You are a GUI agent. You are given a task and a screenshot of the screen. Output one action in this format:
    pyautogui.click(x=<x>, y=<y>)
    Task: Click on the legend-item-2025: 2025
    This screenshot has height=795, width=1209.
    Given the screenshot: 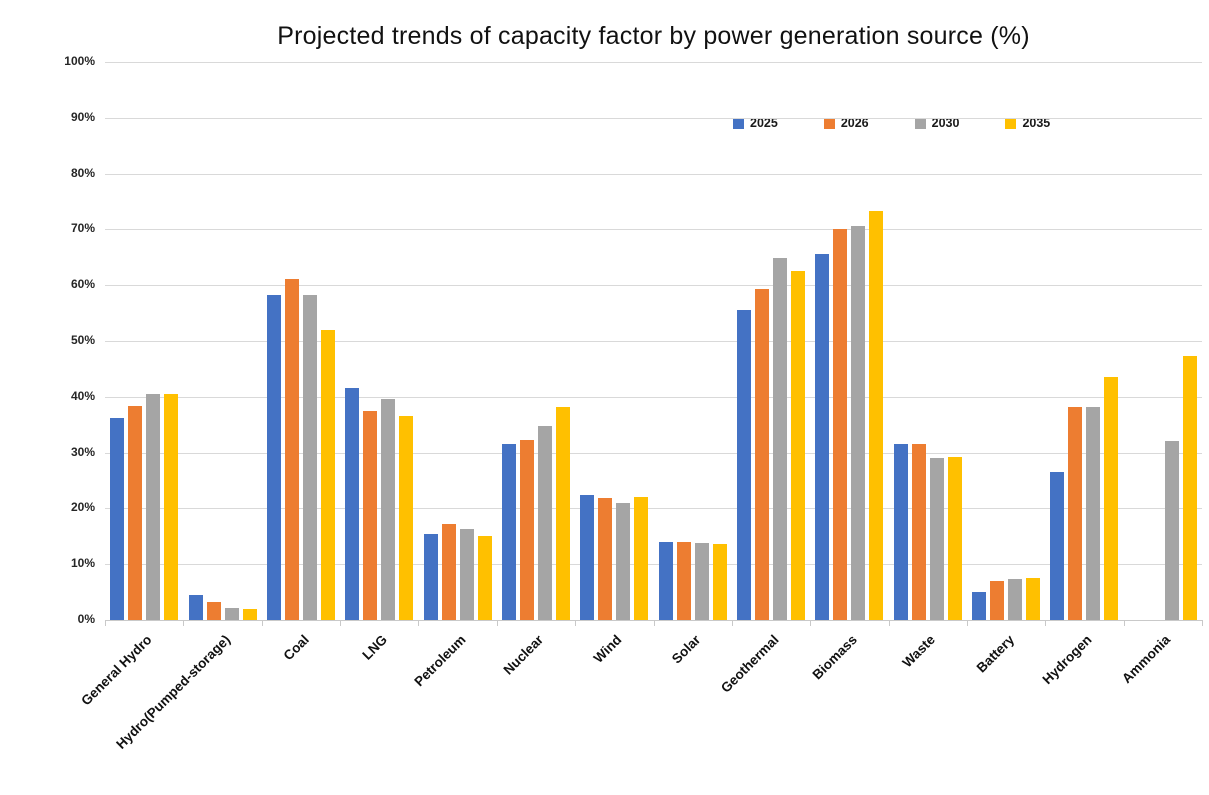 What is the action you would take?
    pyautogui.click(x=755, y=123)
    